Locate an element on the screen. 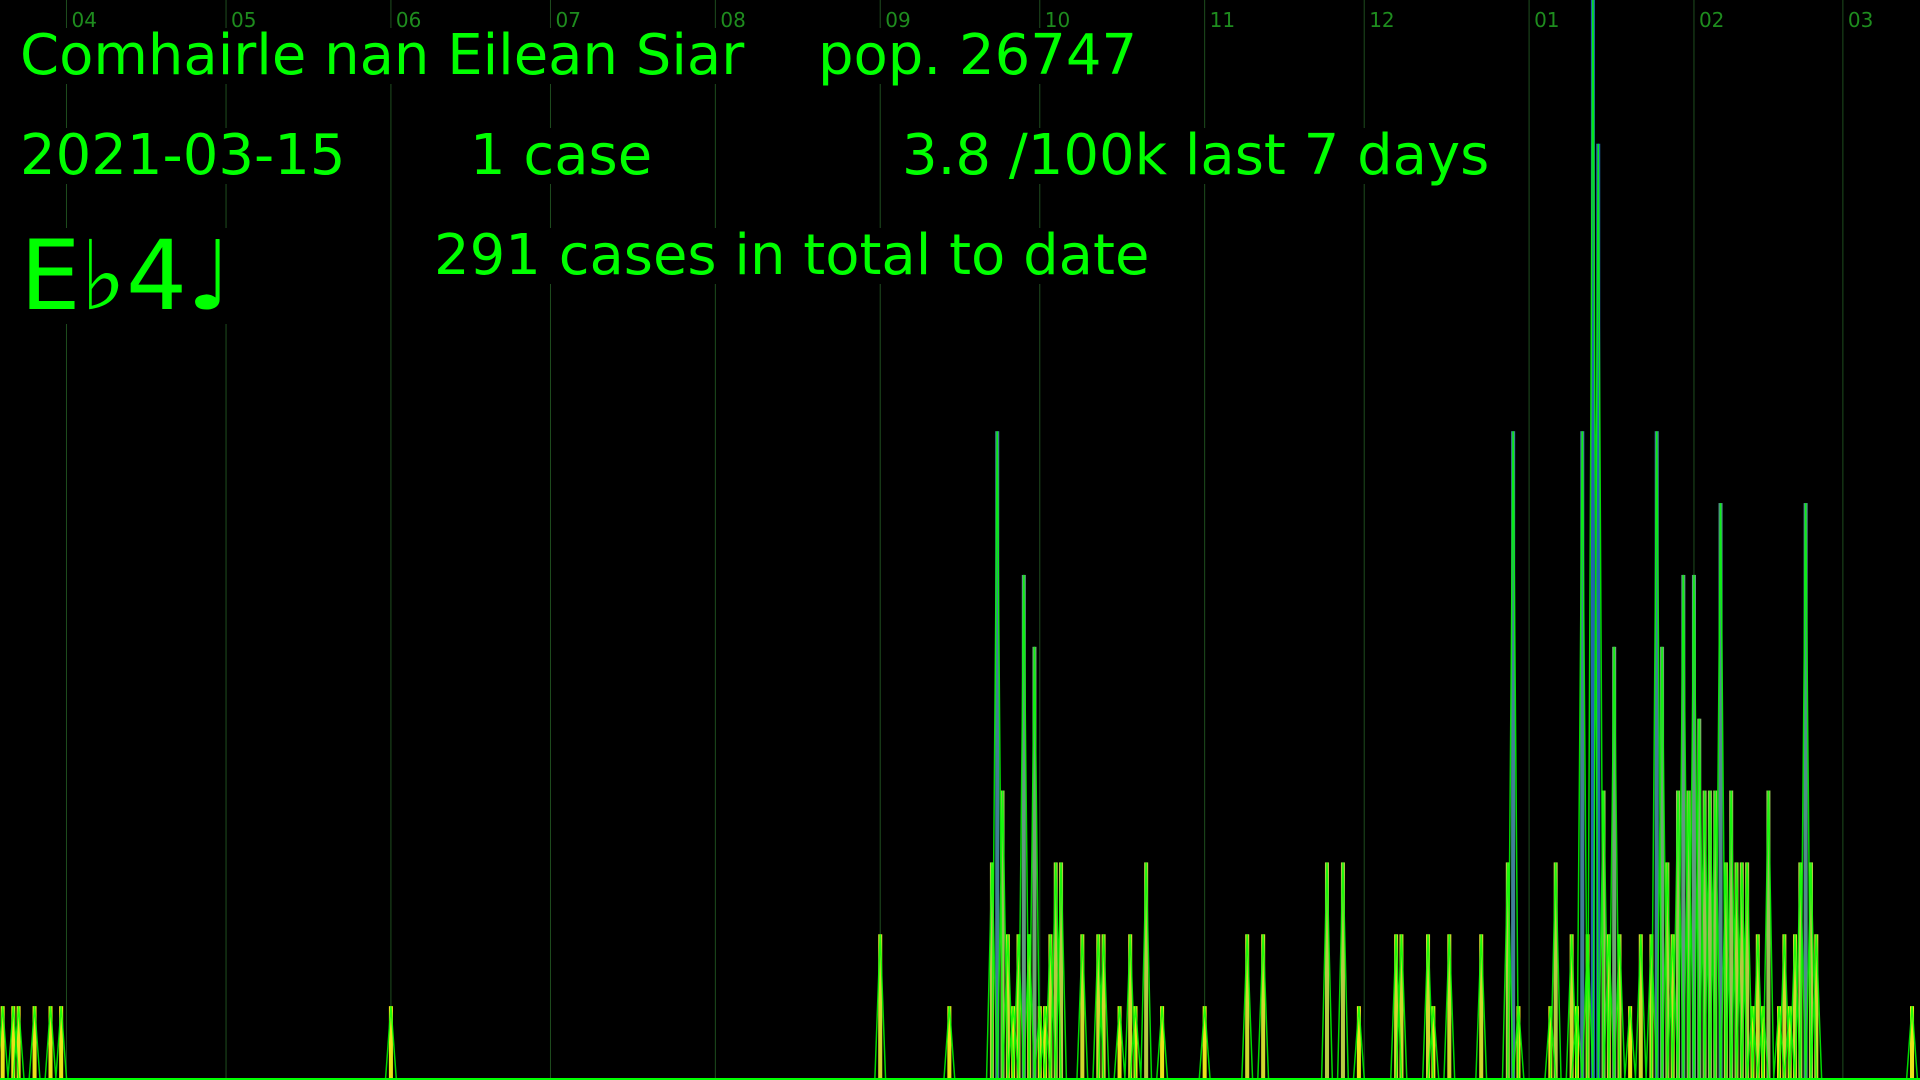 The height and width of the screenshot is (1080, 1920). month-tick-label: 12 is located at coordinates (1381, 20).